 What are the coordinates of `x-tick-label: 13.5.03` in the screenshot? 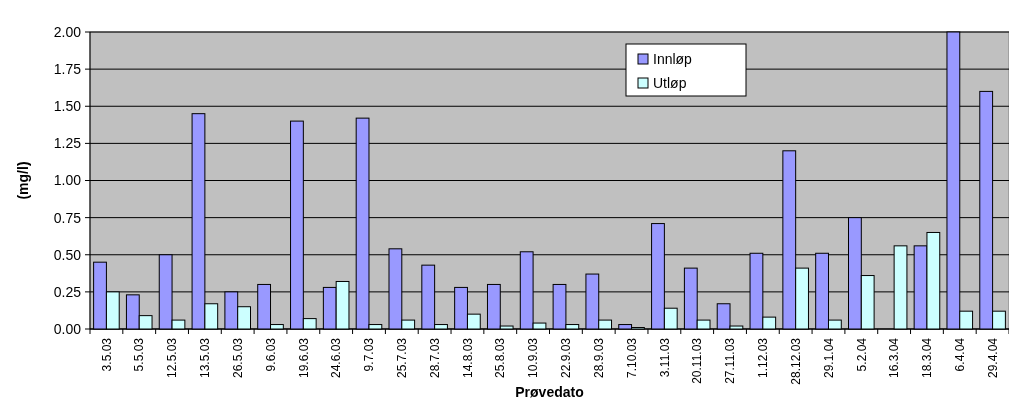 It's located at (205, 358).